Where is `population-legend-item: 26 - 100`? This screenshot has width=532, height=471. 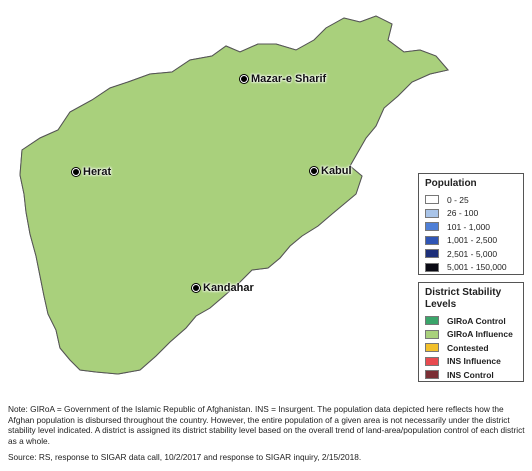
population-legend-item: 26 - 100 is located at coordinates (471, 214).